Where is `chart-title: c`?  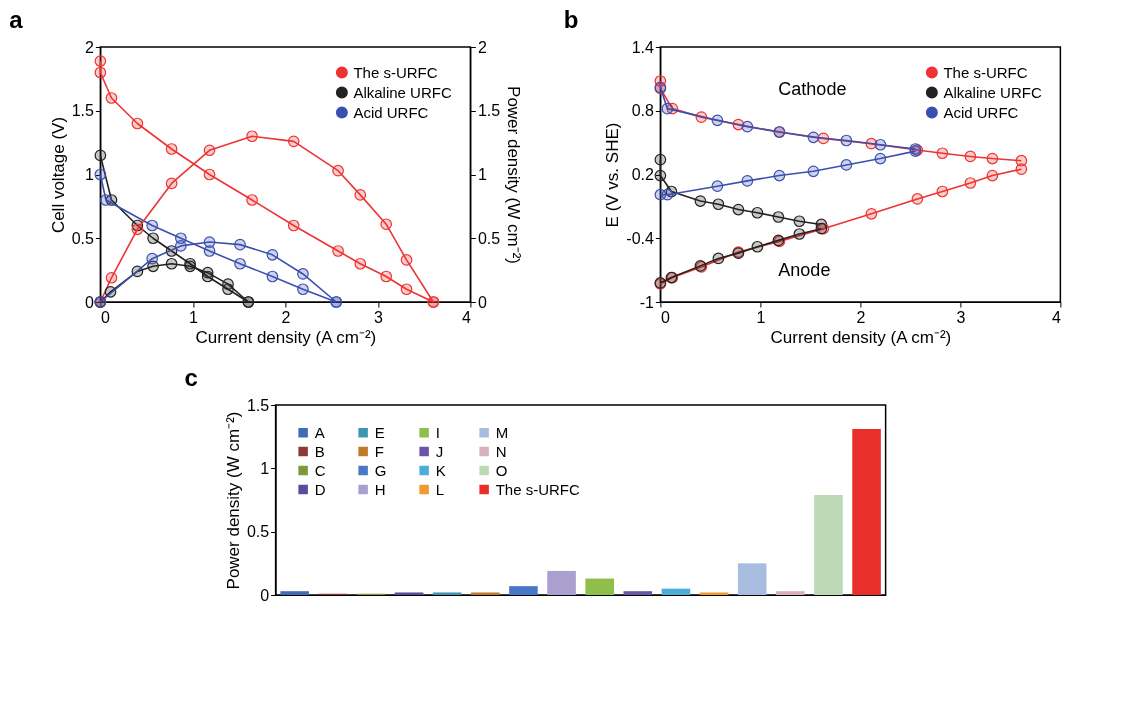
chart-title: c is located at coordinates (191, 377).